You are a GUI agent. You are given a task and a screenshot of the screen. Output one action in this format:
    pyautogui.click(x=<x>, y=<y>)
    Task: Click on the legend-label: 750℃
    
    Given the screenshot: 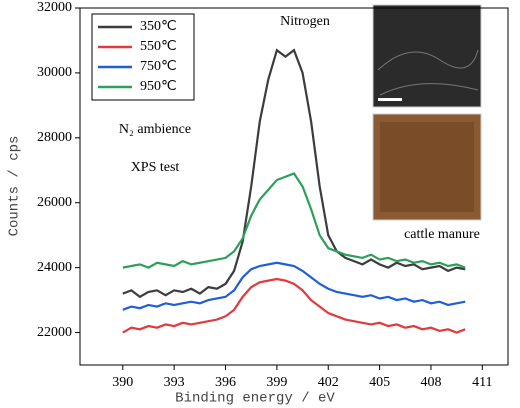 What is the action you would take?
    pyautogui.click(x=158, y=66)
    